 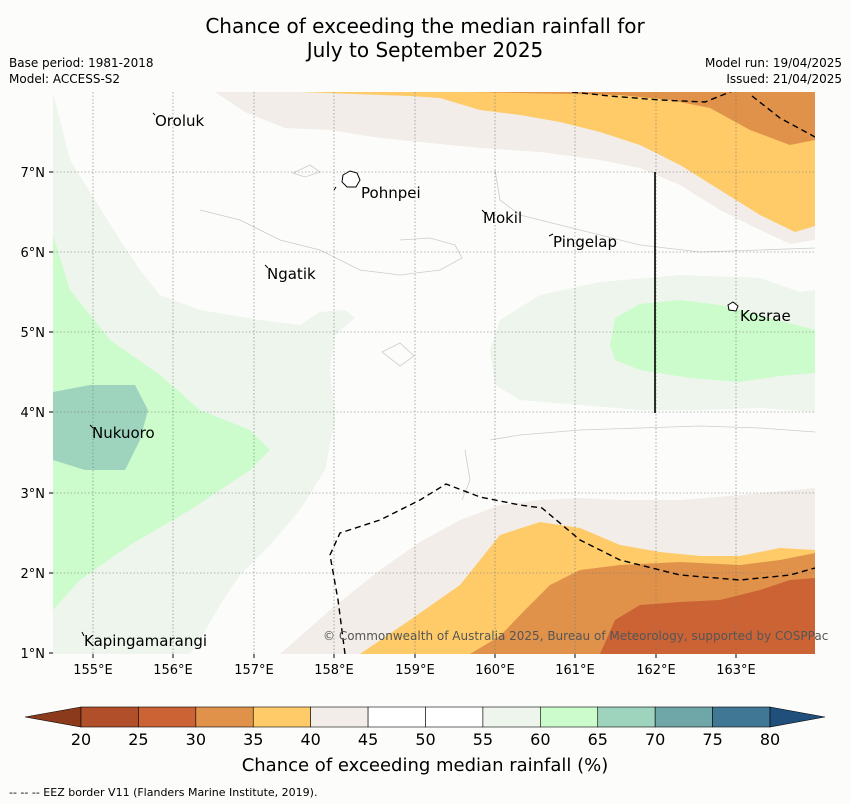 I want to click on title-line-2: July to September 2025, so click(x=425, y=50).